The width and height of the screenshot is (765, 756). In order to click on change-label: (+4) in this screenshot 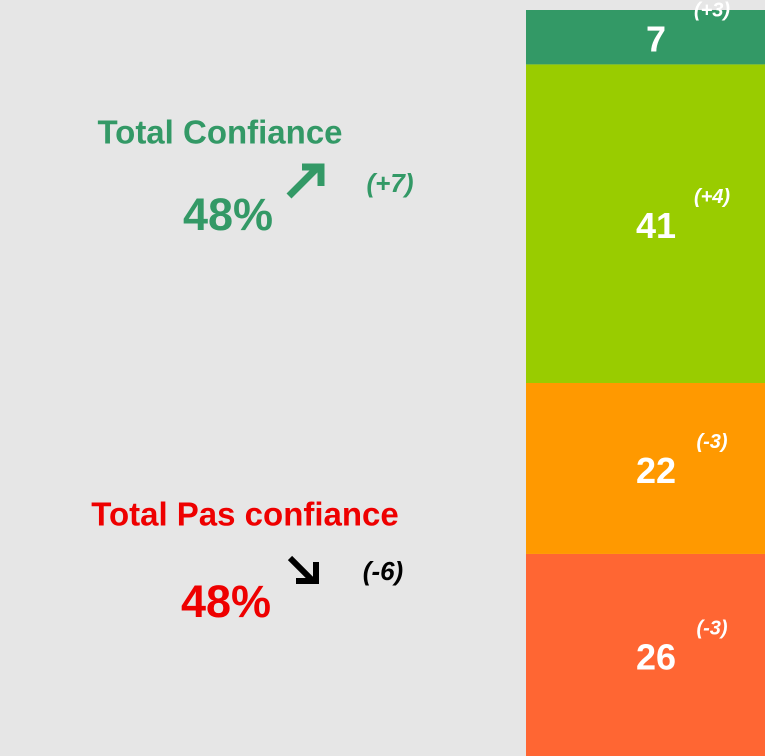, I will do `click(712, 197)`.